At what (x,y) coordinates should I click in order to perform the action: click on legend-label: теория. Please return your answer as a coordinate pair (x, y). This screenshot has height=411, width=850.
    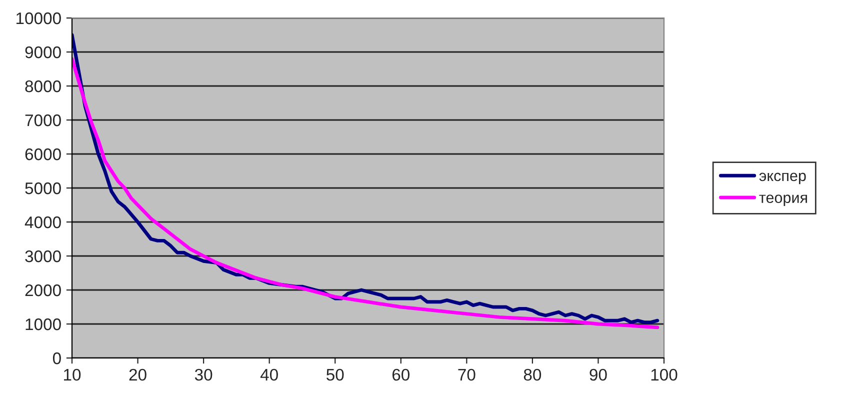
    Looking at the image, I should click on (783, 200).